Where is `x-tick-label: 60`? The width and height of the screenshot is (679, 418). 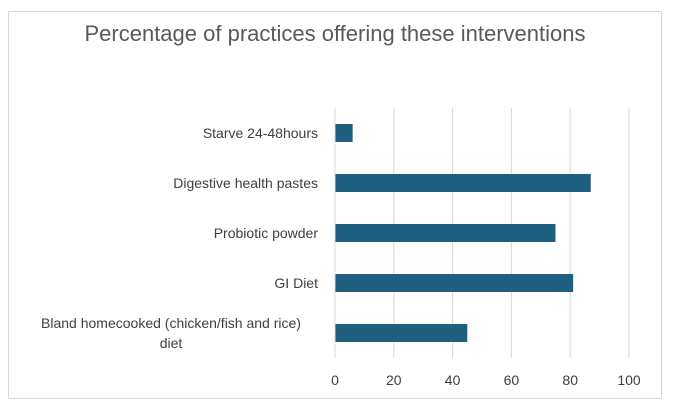 x-tick-label: 60 is located at coordinates (512, 380).